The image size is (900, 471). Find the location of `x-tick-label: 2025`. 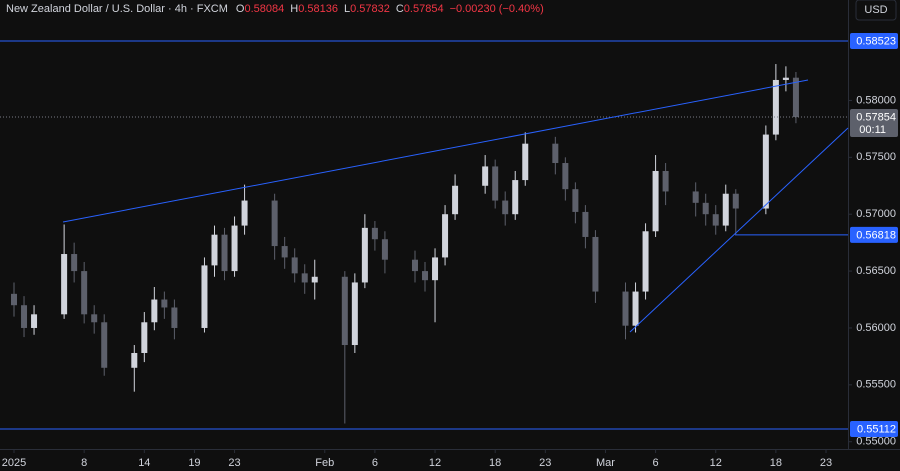

x-tick-label: 2025 is located at coordinates (14, 463).